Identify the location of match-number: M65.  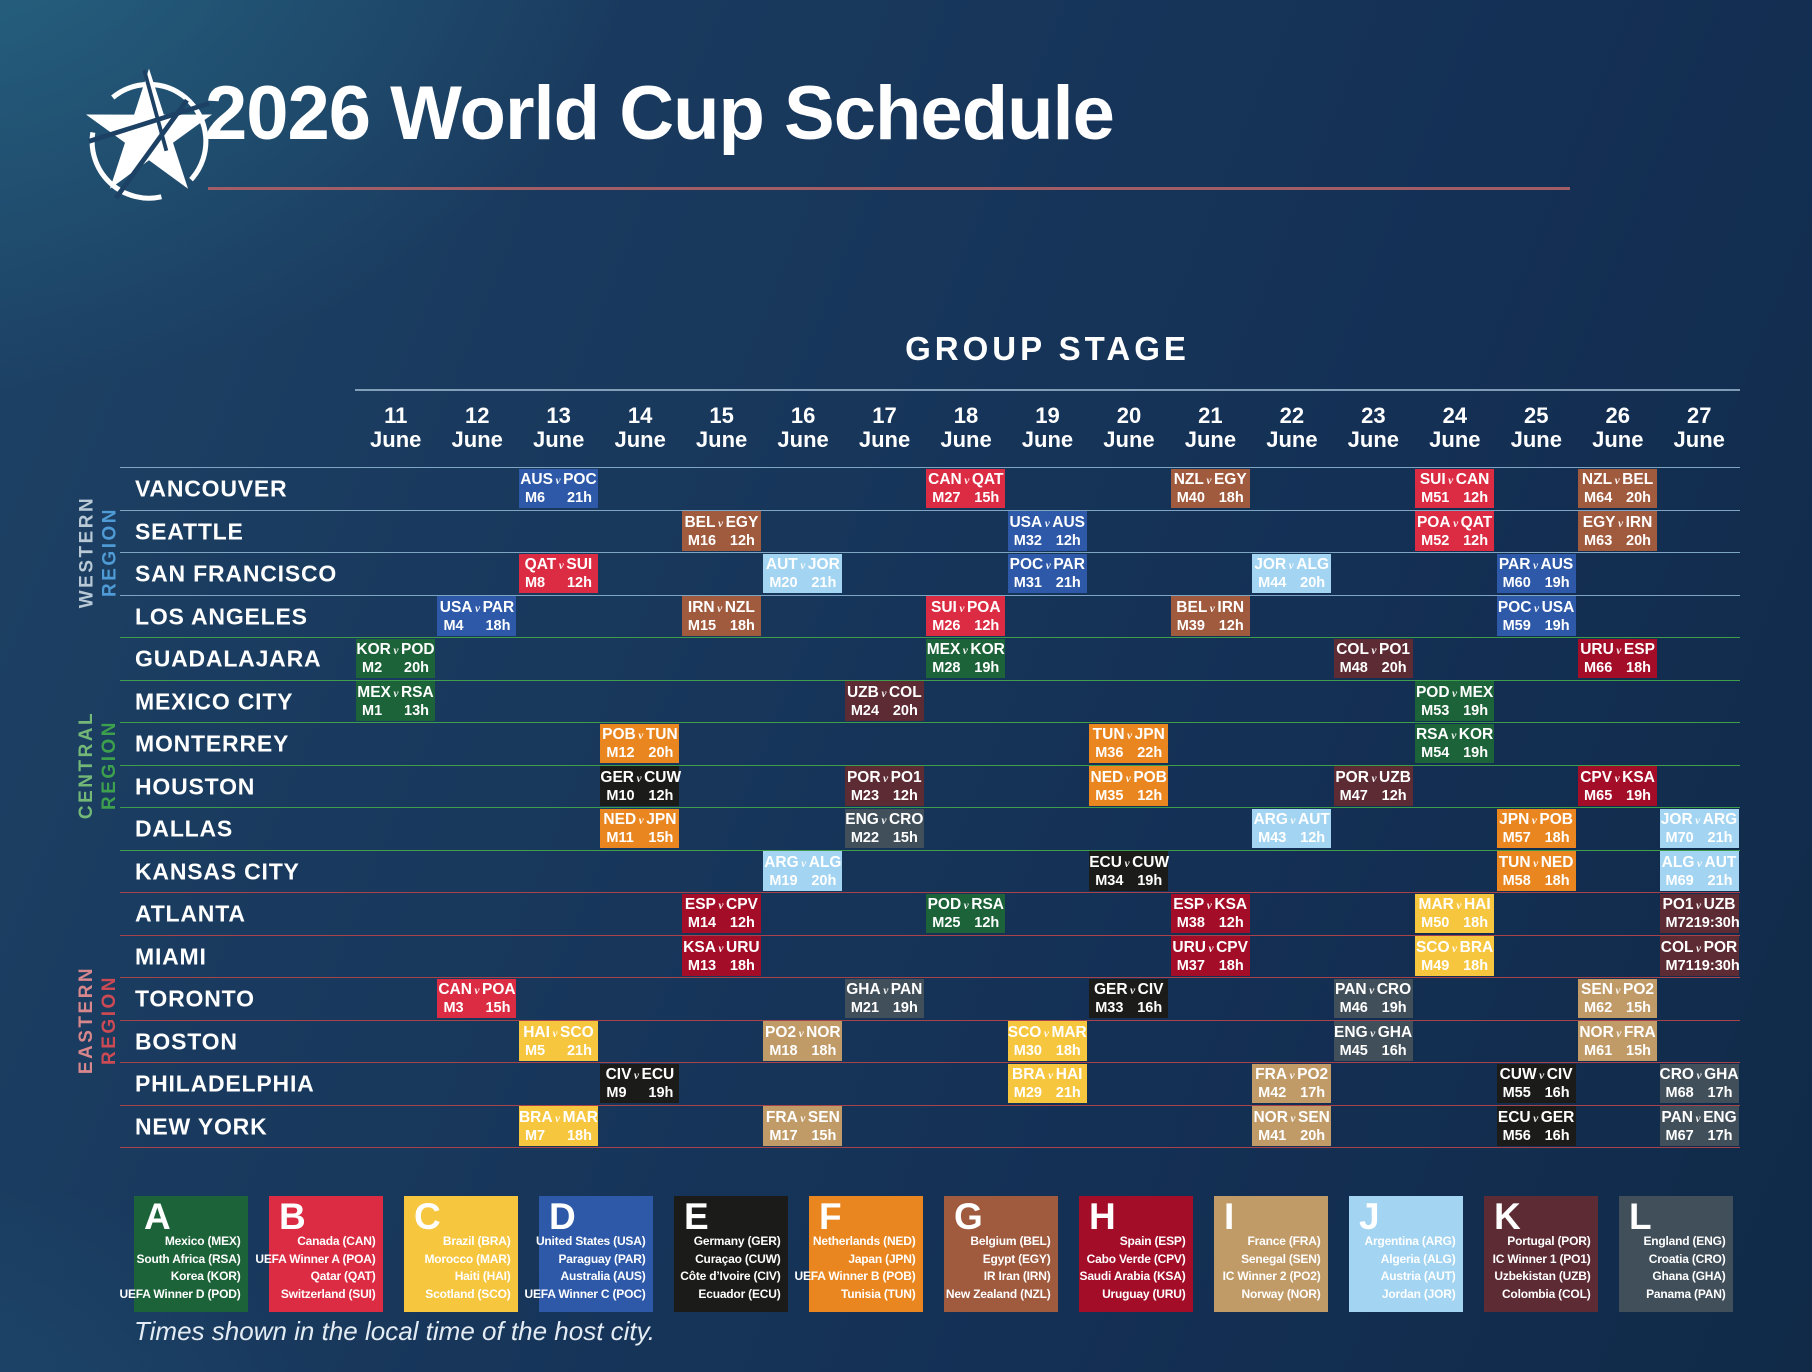
(1598, 795).